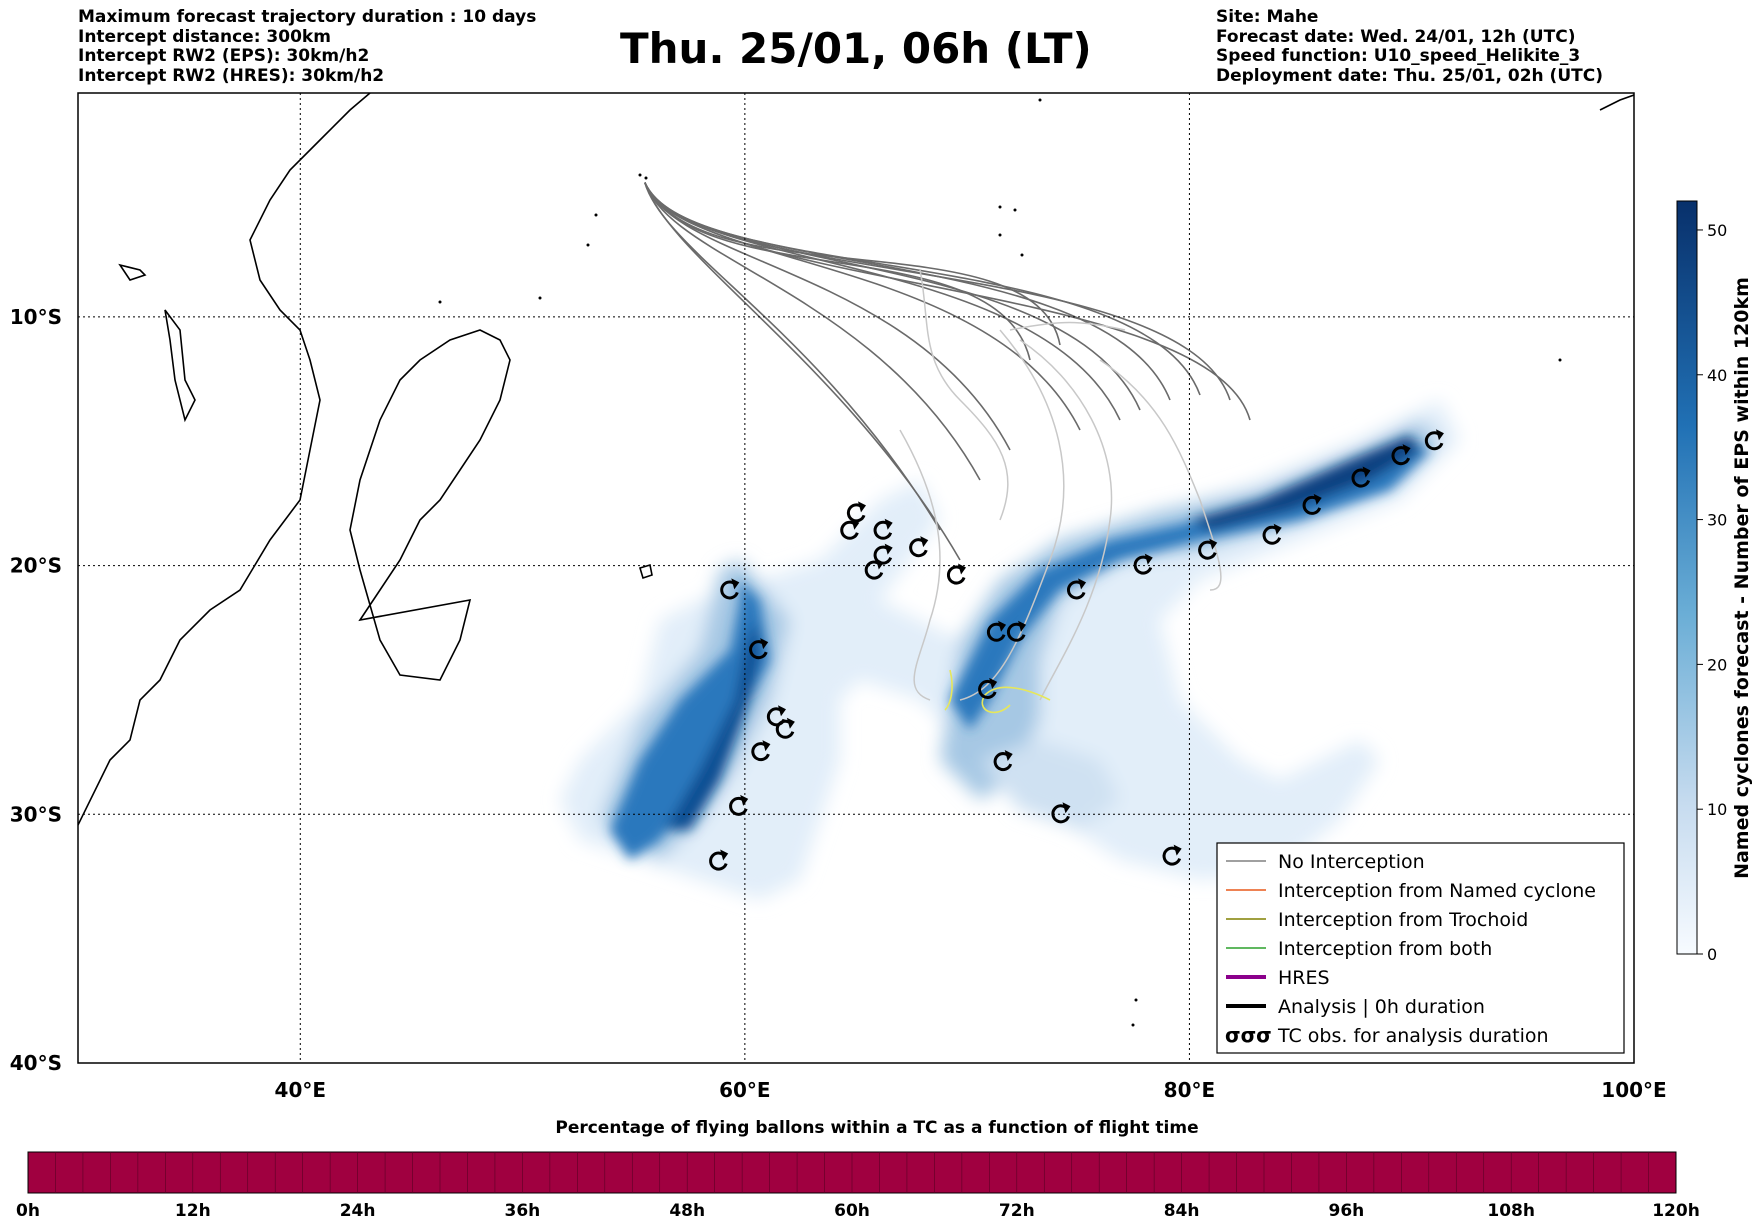 The width and height of the screenshot is (1754, 1223). Describe the element at coordinates (1717, 520) in the screenshot. I see `right-colorbar-tick: 30` at that location.